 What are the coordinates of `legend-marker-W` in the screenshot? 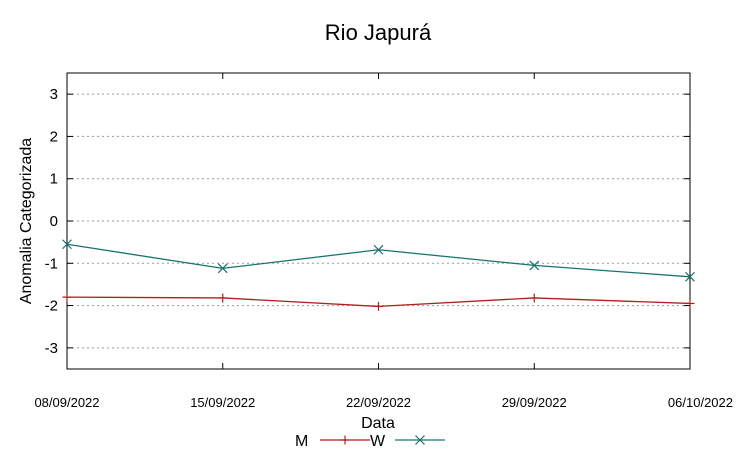 It's located at (420, 440).